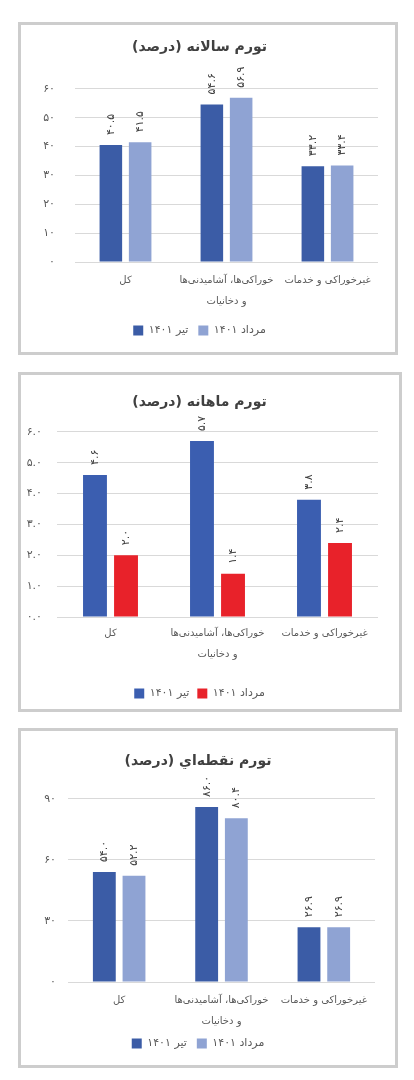 This screenshot has width=414, height=1080. I want to click on y-tick-label: ۳.۰, so click(34, 524).